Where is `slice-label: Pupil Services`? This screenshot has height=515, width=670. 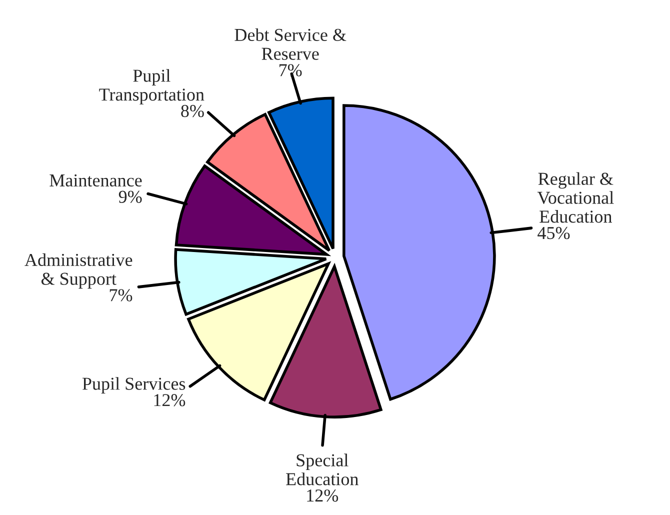 slice-label: Pupil Services is located at coordinates (134, 385).